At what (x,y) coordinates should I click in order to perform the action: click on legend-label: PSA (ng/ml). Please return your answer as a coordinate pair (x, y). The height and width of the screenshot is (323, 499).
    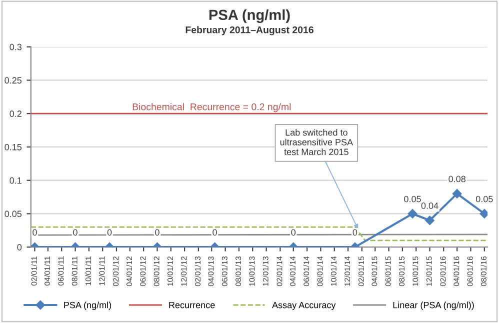
    Looking at the image, I should click on (88, 306).